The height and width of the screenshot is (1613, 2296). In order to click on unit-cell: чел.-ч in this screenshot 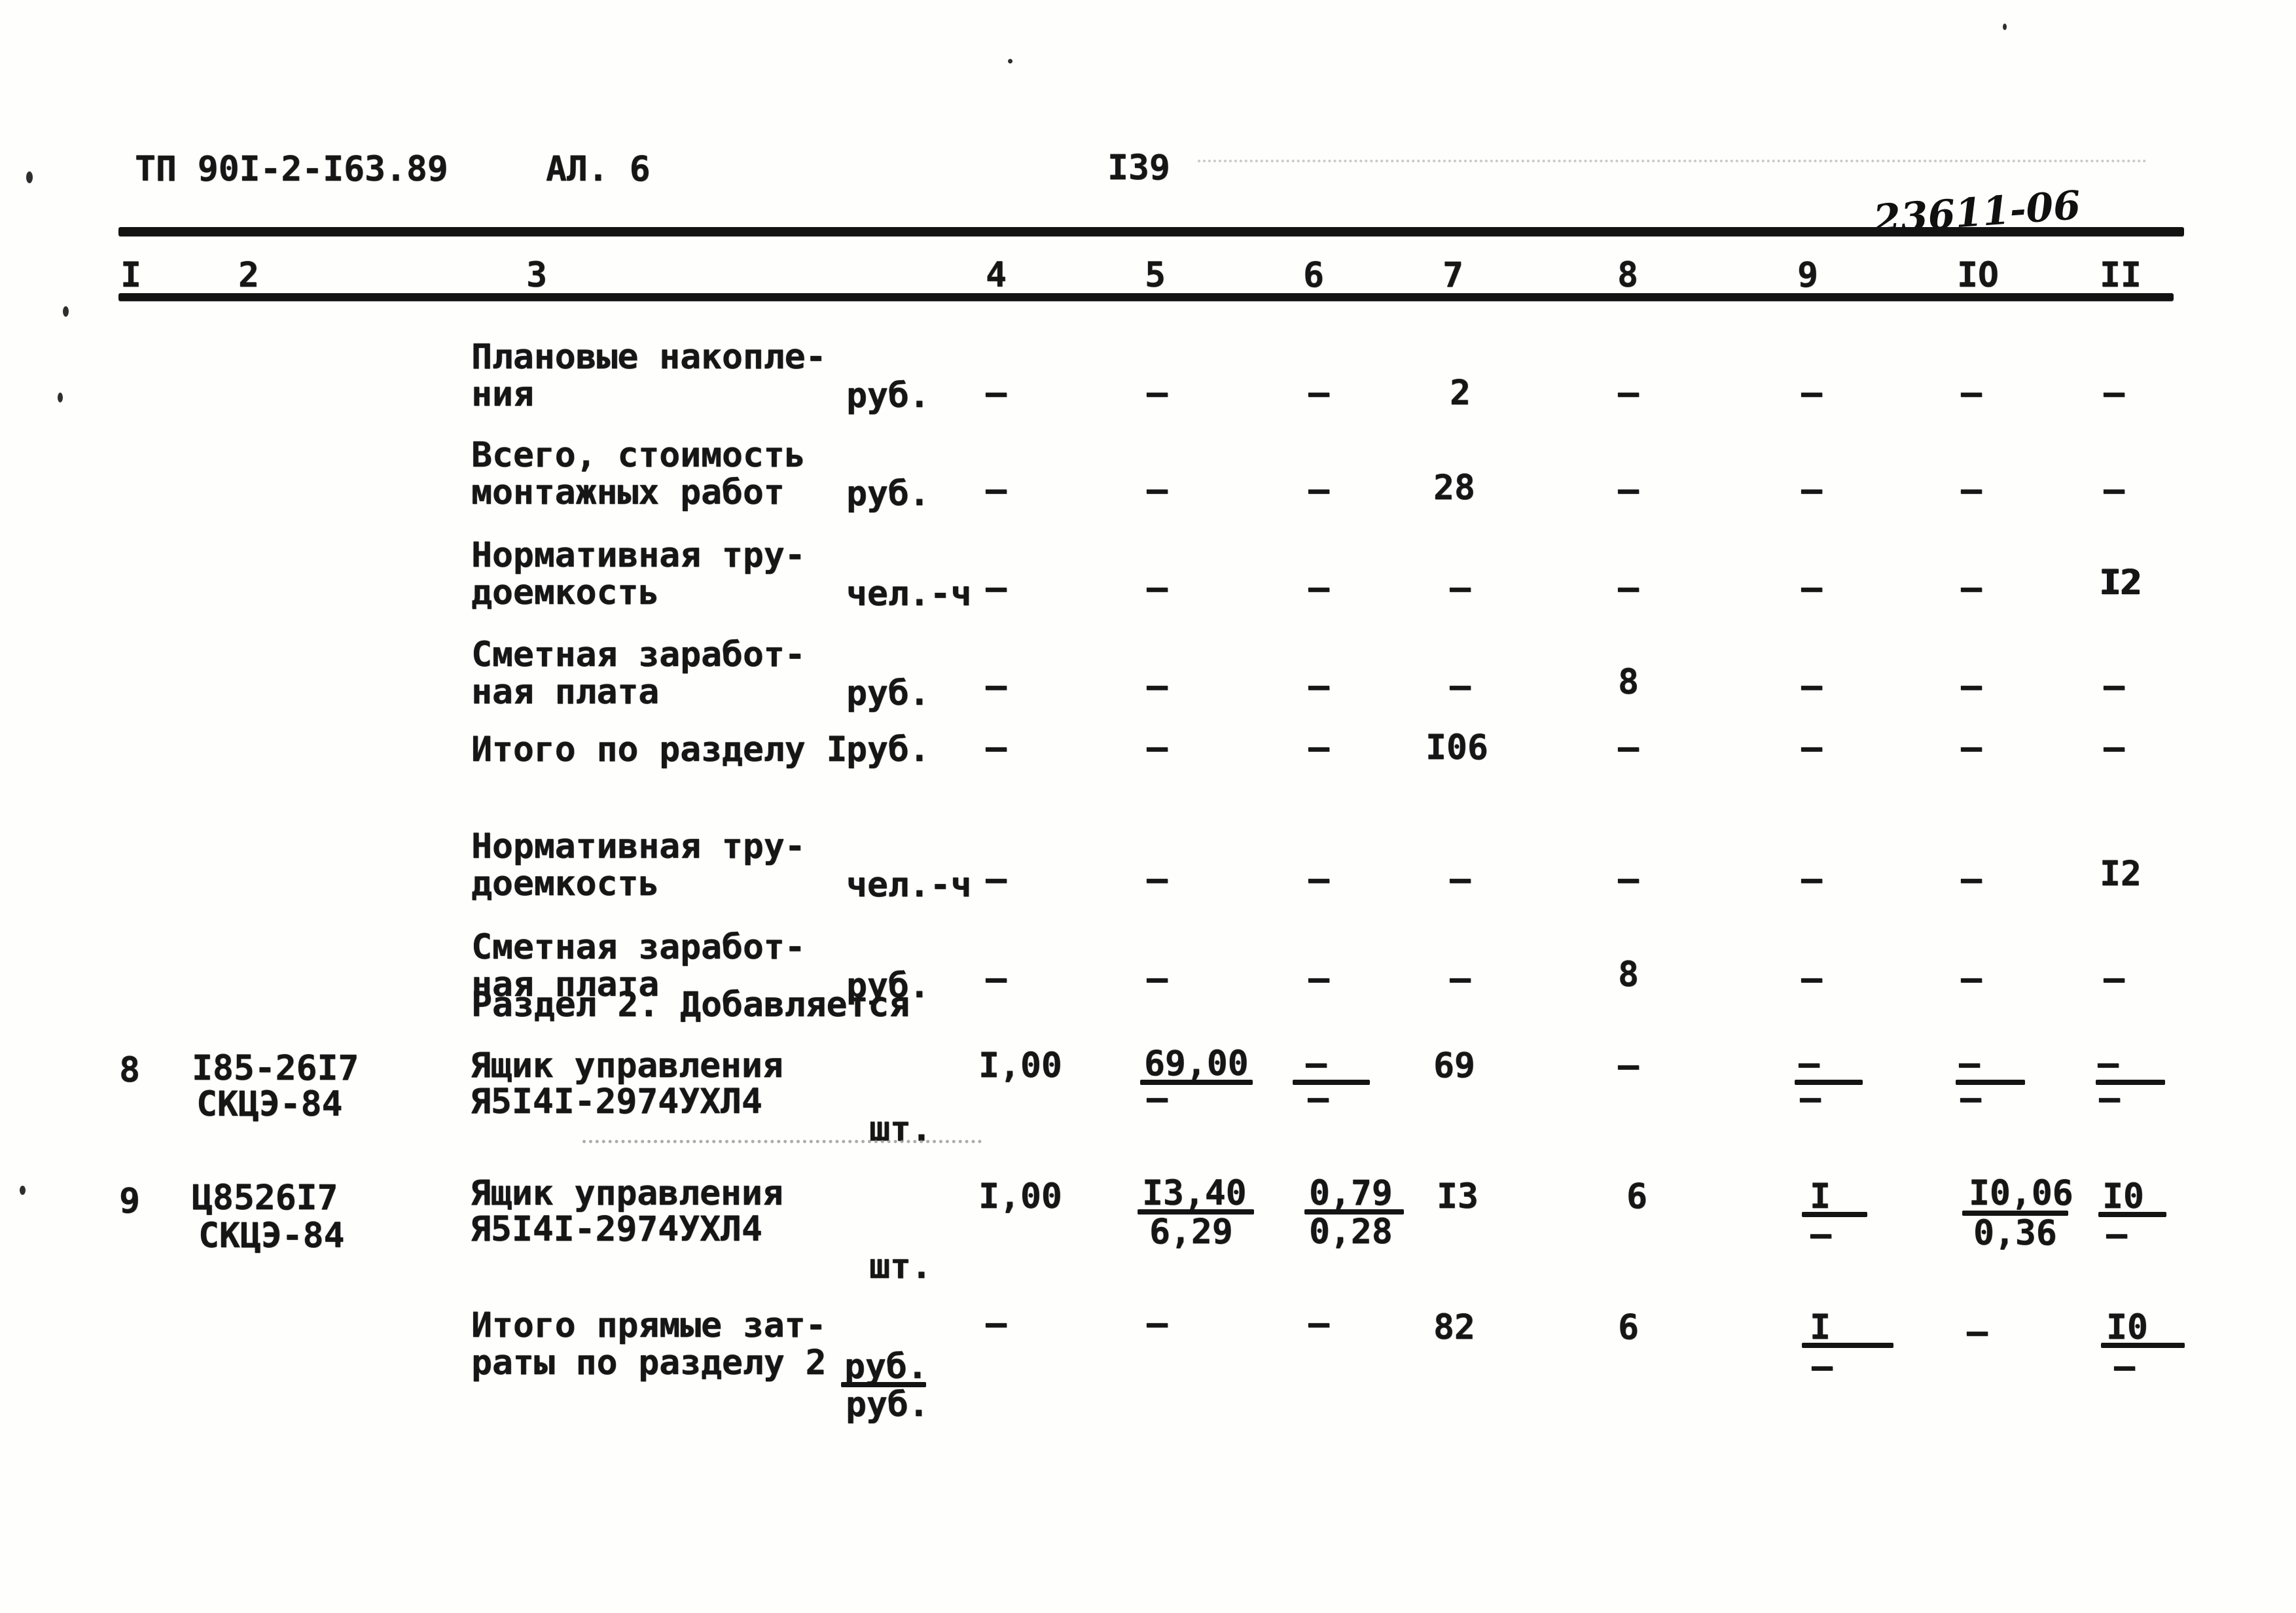, I will do `click(909, 885)`.